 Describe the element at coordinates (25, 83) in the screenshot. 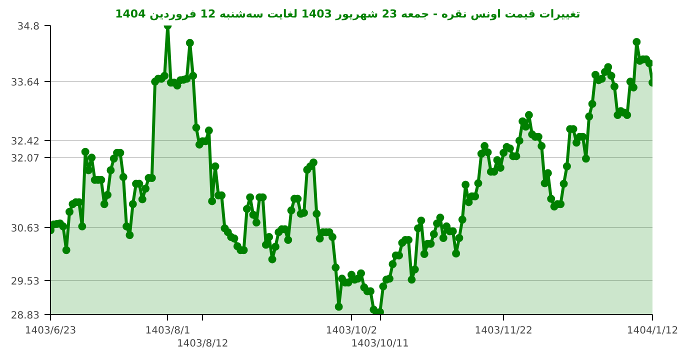

I see `y-tick-label: 33.64` at that location.